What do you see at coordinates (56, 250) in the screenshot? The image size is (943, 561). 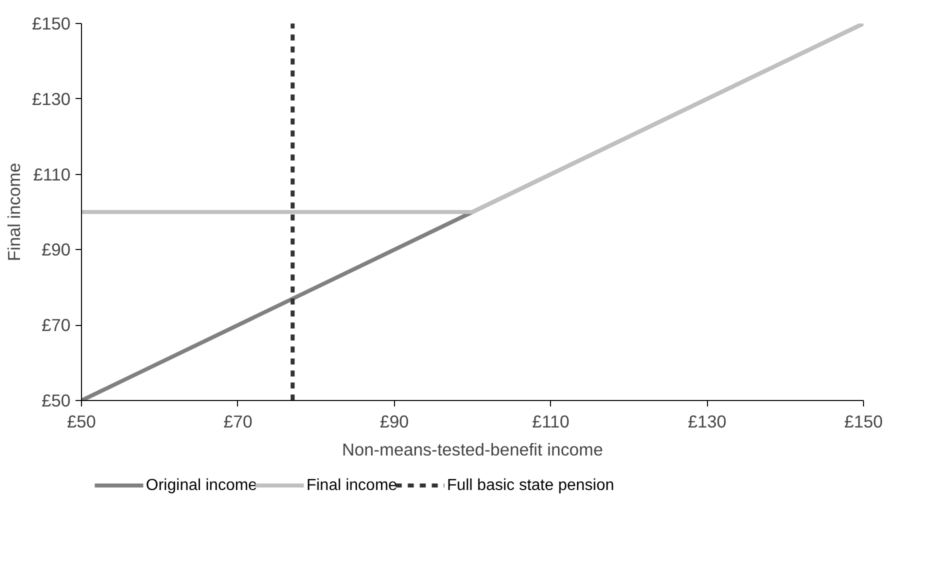 I see `y-tick-label: £90` at bounding box center [56, 250].